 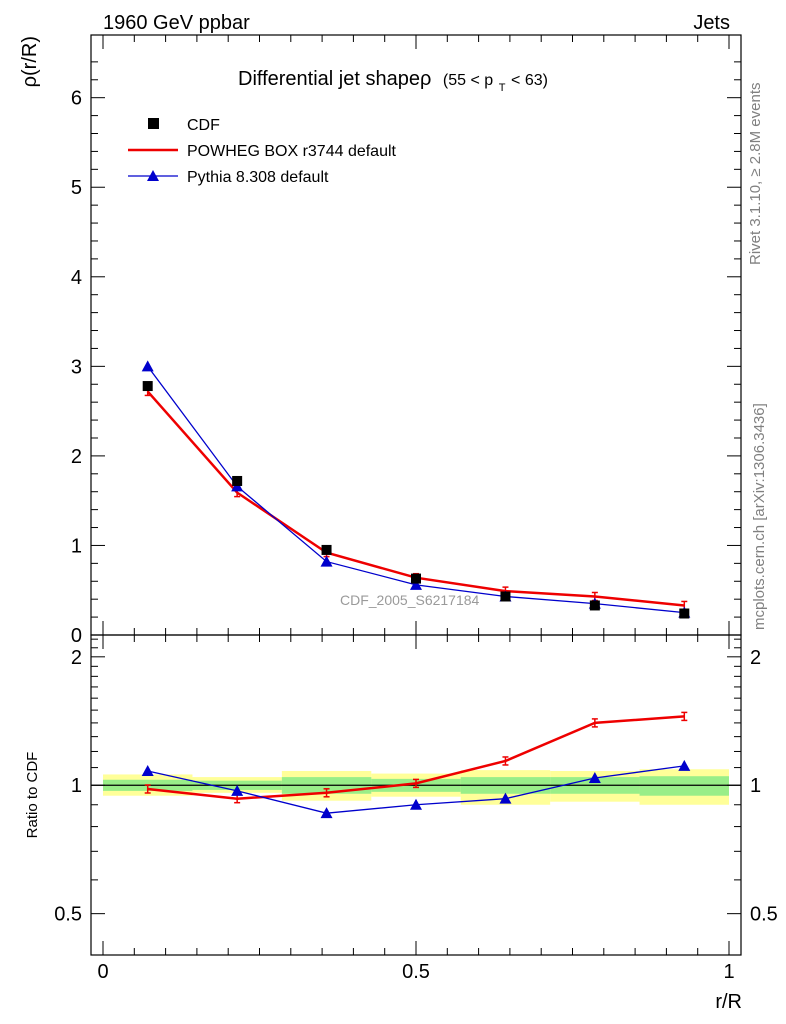 What do you see at coordinates (410, 600) in the screenshot?
I see `watermark: CDF_2005_S6217184` at bounding box center [410, 600].